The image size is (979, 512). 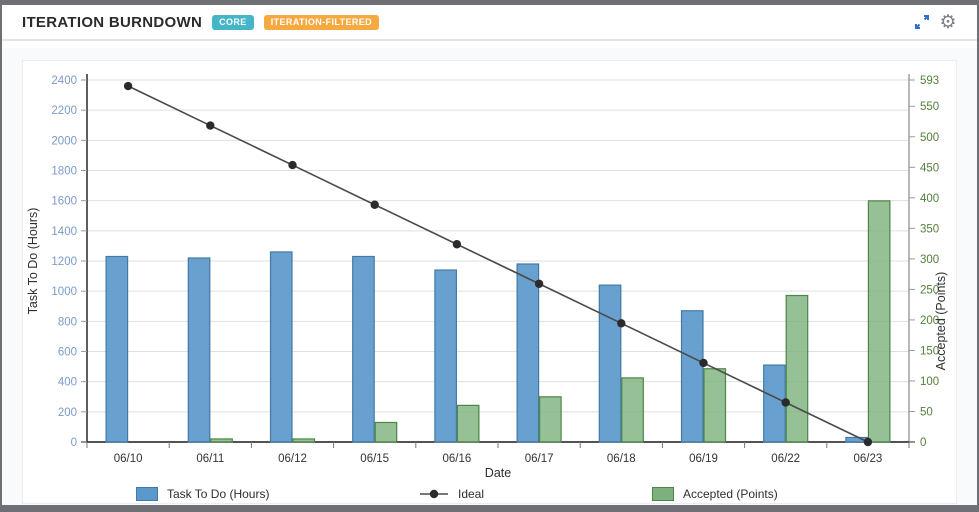 What do you see at coordinates (490, 494) in the screenshot?
I see `chart-legend: Task To Do (Hours) Ideal Accepted (Points)` at bounding box center [490, 494].